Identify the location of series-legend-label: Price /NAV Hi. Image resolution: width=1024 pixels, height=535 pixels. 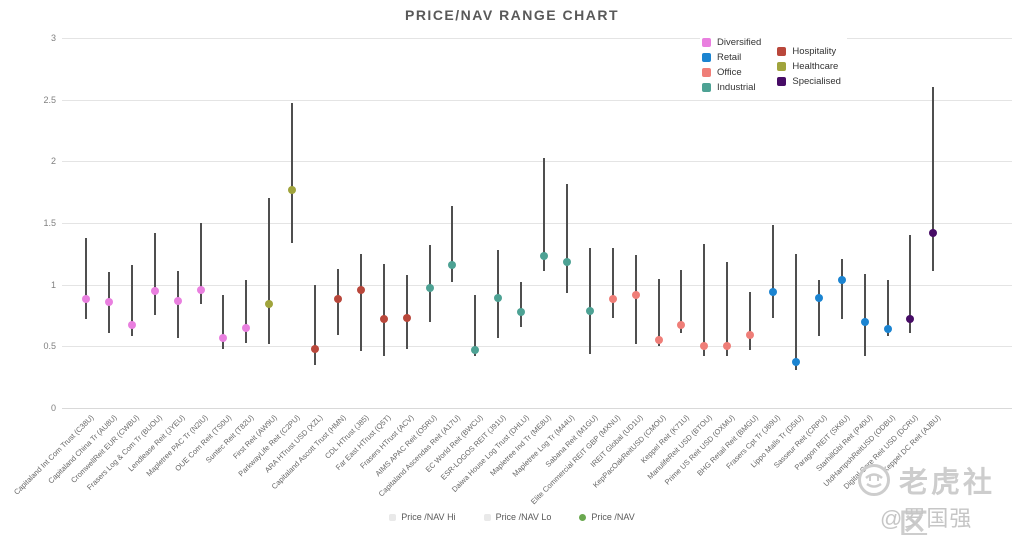
(428, 517).